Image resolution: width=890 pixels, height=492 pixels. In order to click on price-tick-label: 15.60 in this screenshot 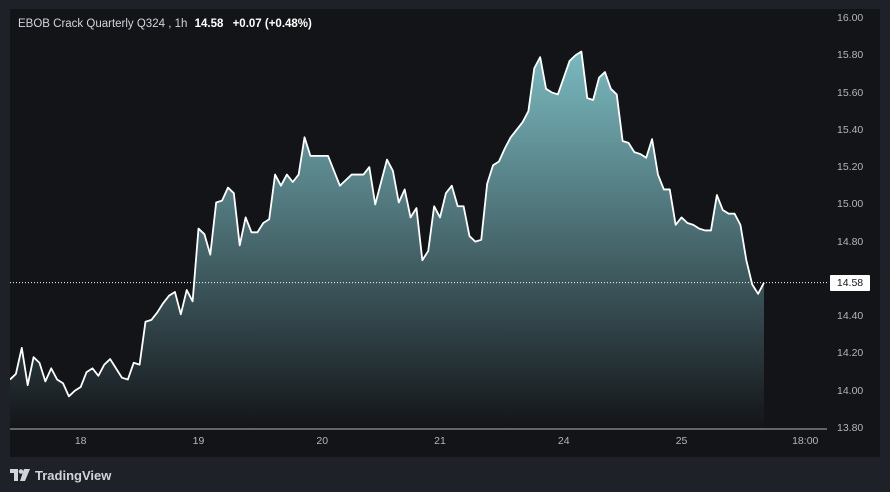, I will do `click(850, 92)`.